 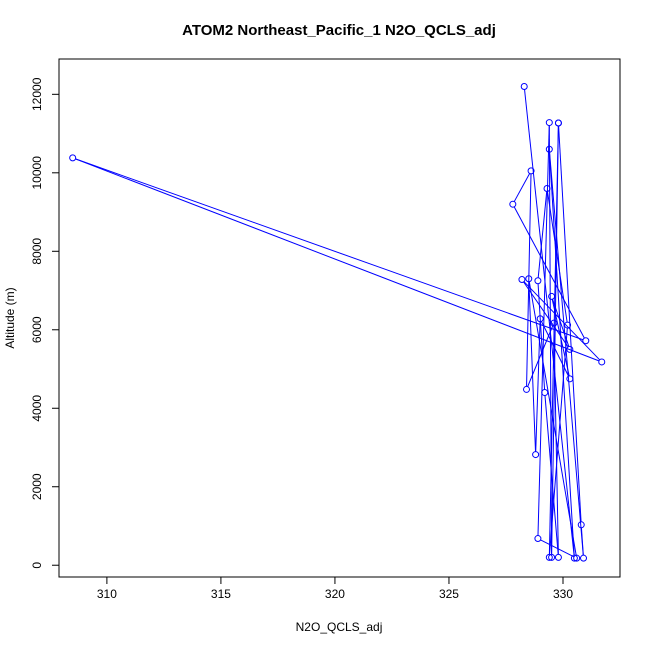 What do you see at coordinates (339, 627) in the screenshot?
I see `x-axis-label: N2O_QCLS_adj` at bounding box center [339, 627].